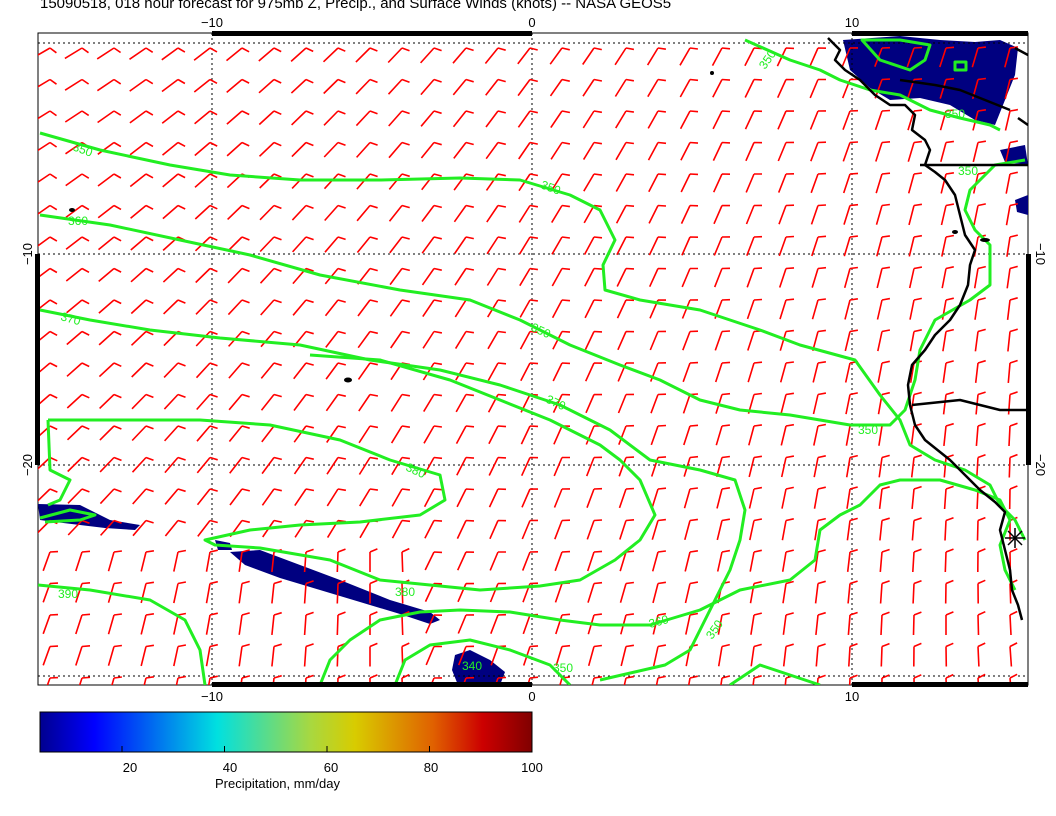 This screenshot has width=1056, height=816. Describe the element at coordinates (531, 696) in the screenshot. I see `x-tick-bottom: 0` at that location.